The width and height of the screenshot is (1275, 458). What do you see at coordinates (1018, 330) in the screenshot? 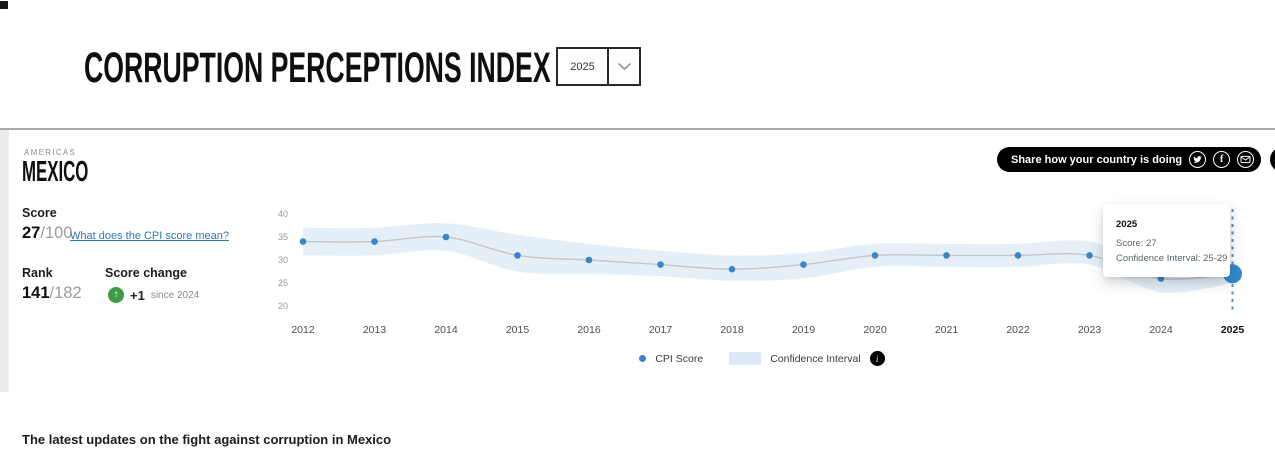
I see `x-tick-label: 2022` at bounding box center [1018, 330].